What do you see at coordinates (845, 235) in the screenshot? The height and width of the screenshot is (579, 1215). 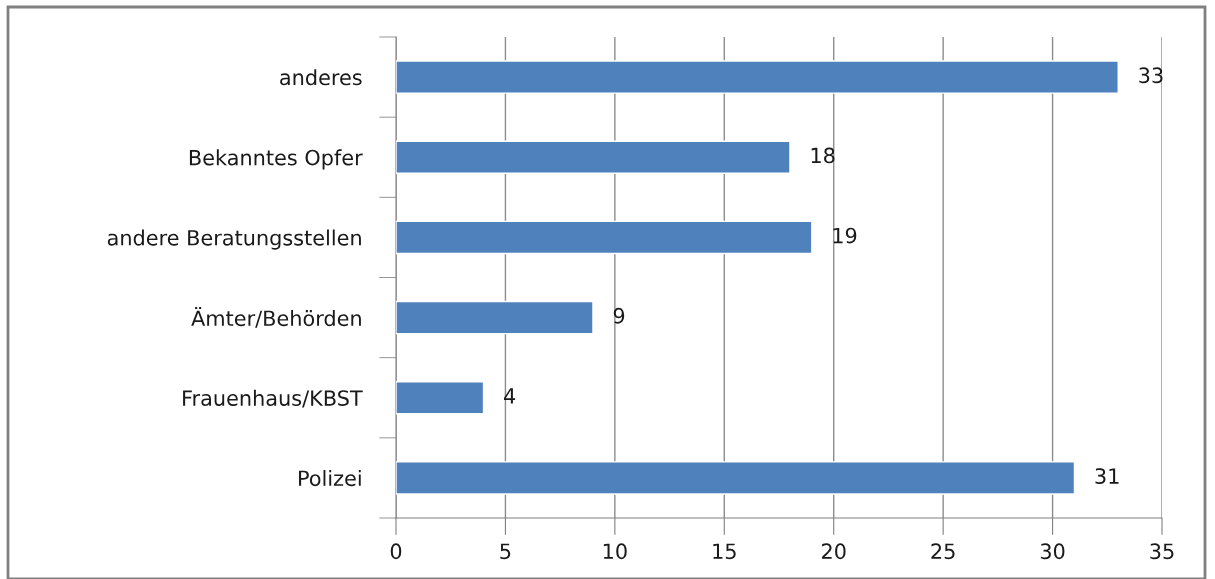 I see `data-label: 19` at bounding box center [845, 235].